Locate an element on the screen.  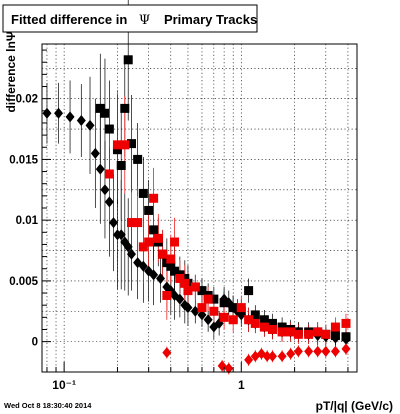
y-tick-label: 0 is located at coordinates (35, 343).